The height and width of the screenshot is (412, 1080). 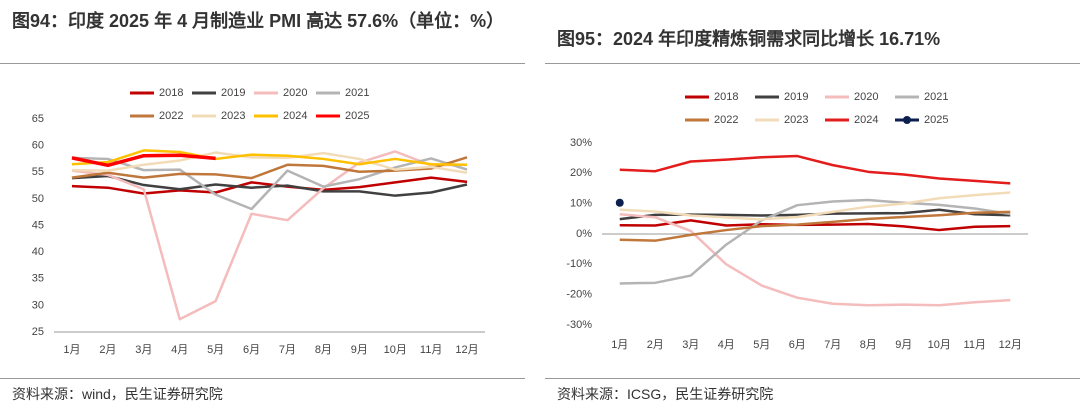 I want to click on y-tick-label: 10%, so click(x=581, y=204).